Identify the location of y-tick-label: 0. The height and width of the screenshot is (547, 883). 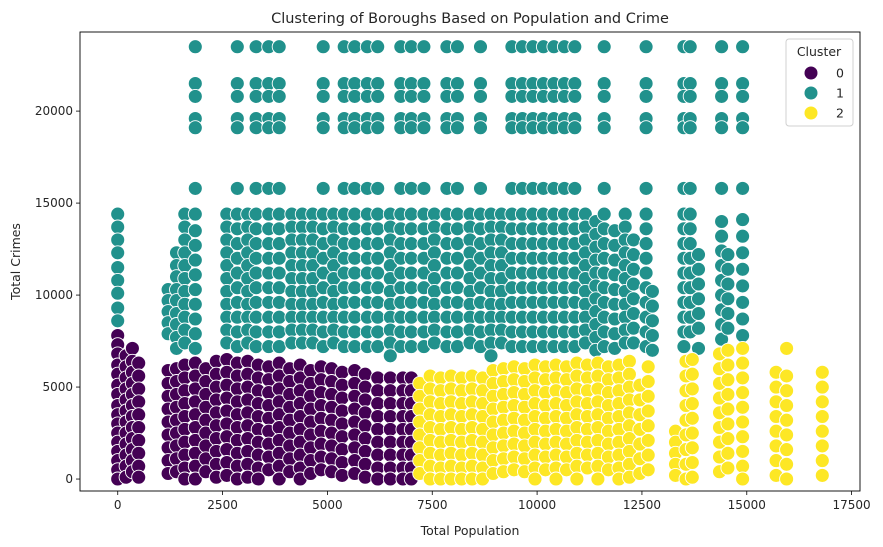
(69, 479).